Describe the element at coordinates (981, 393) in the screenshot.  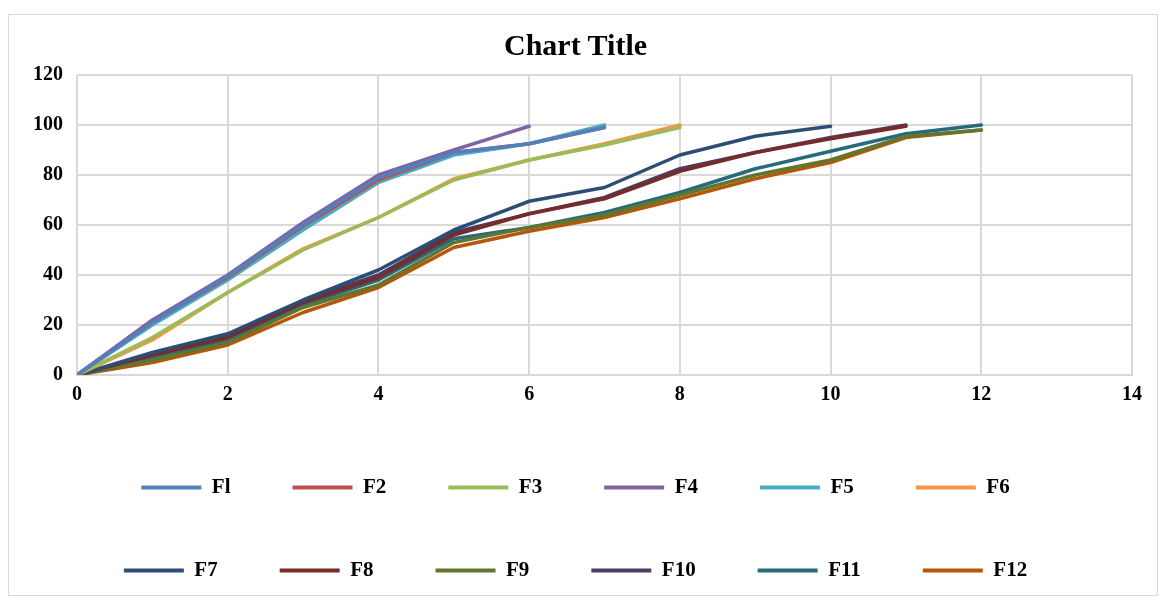
I see `x-tick-label: 12` at that location.